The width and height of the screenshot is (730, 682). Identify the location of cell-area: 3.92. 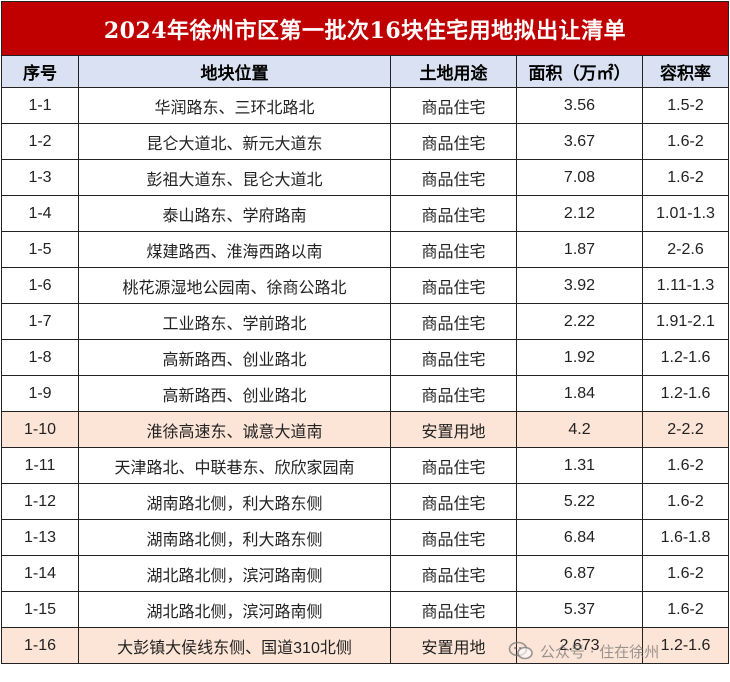
(579, 285).